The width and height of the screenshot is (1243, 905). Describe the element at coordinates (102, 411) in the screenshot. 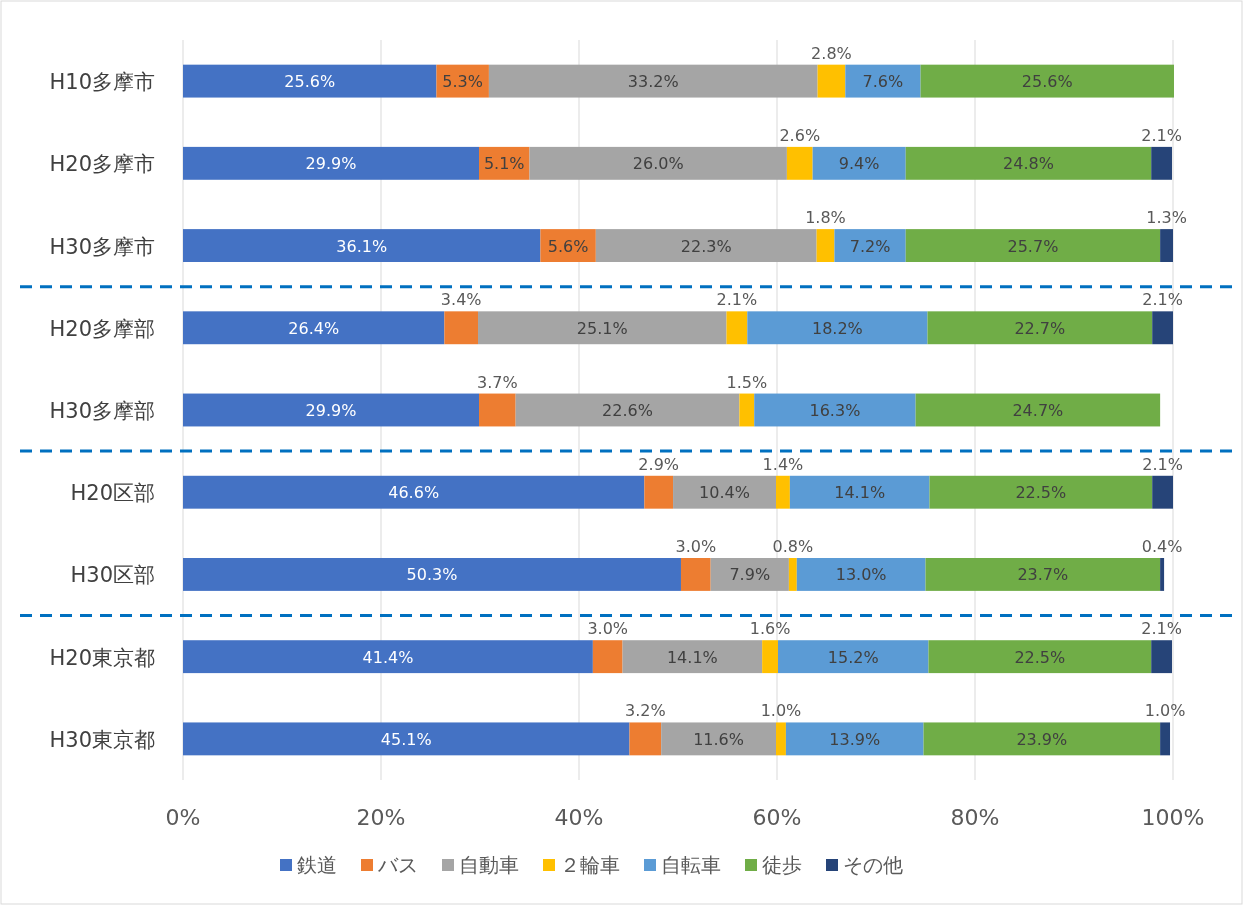

I see `y-tick-label: H30多摩部` at that location.